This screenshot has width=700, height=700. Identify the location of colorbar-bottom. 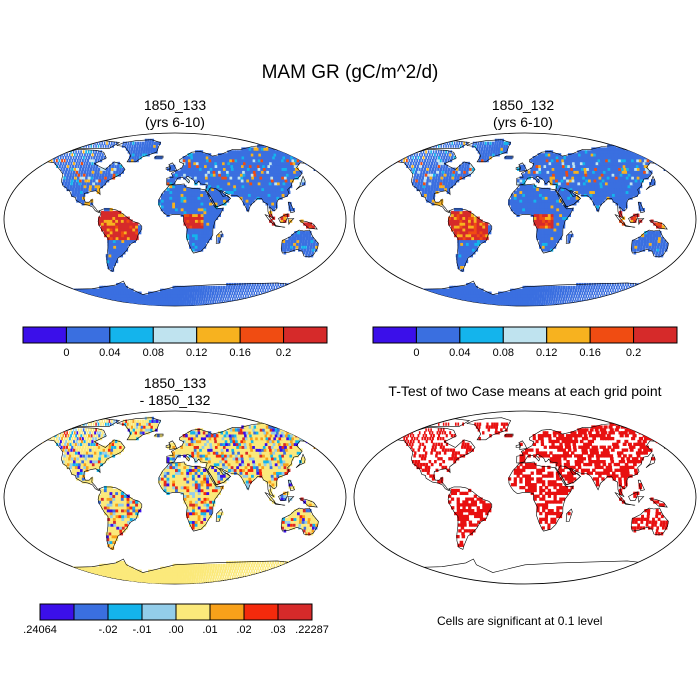
(176, 612).